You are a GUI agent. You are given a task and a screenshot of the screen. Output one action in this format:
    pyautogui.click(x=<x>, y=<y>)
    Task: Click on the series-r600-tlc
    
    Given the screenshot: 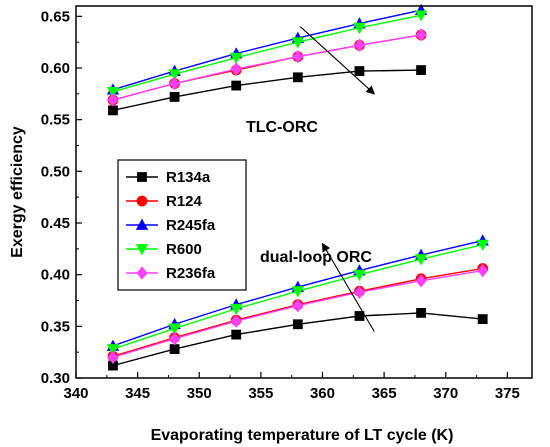 What is the action you would take?
    pyautogui.click(x=267, y=54)
    